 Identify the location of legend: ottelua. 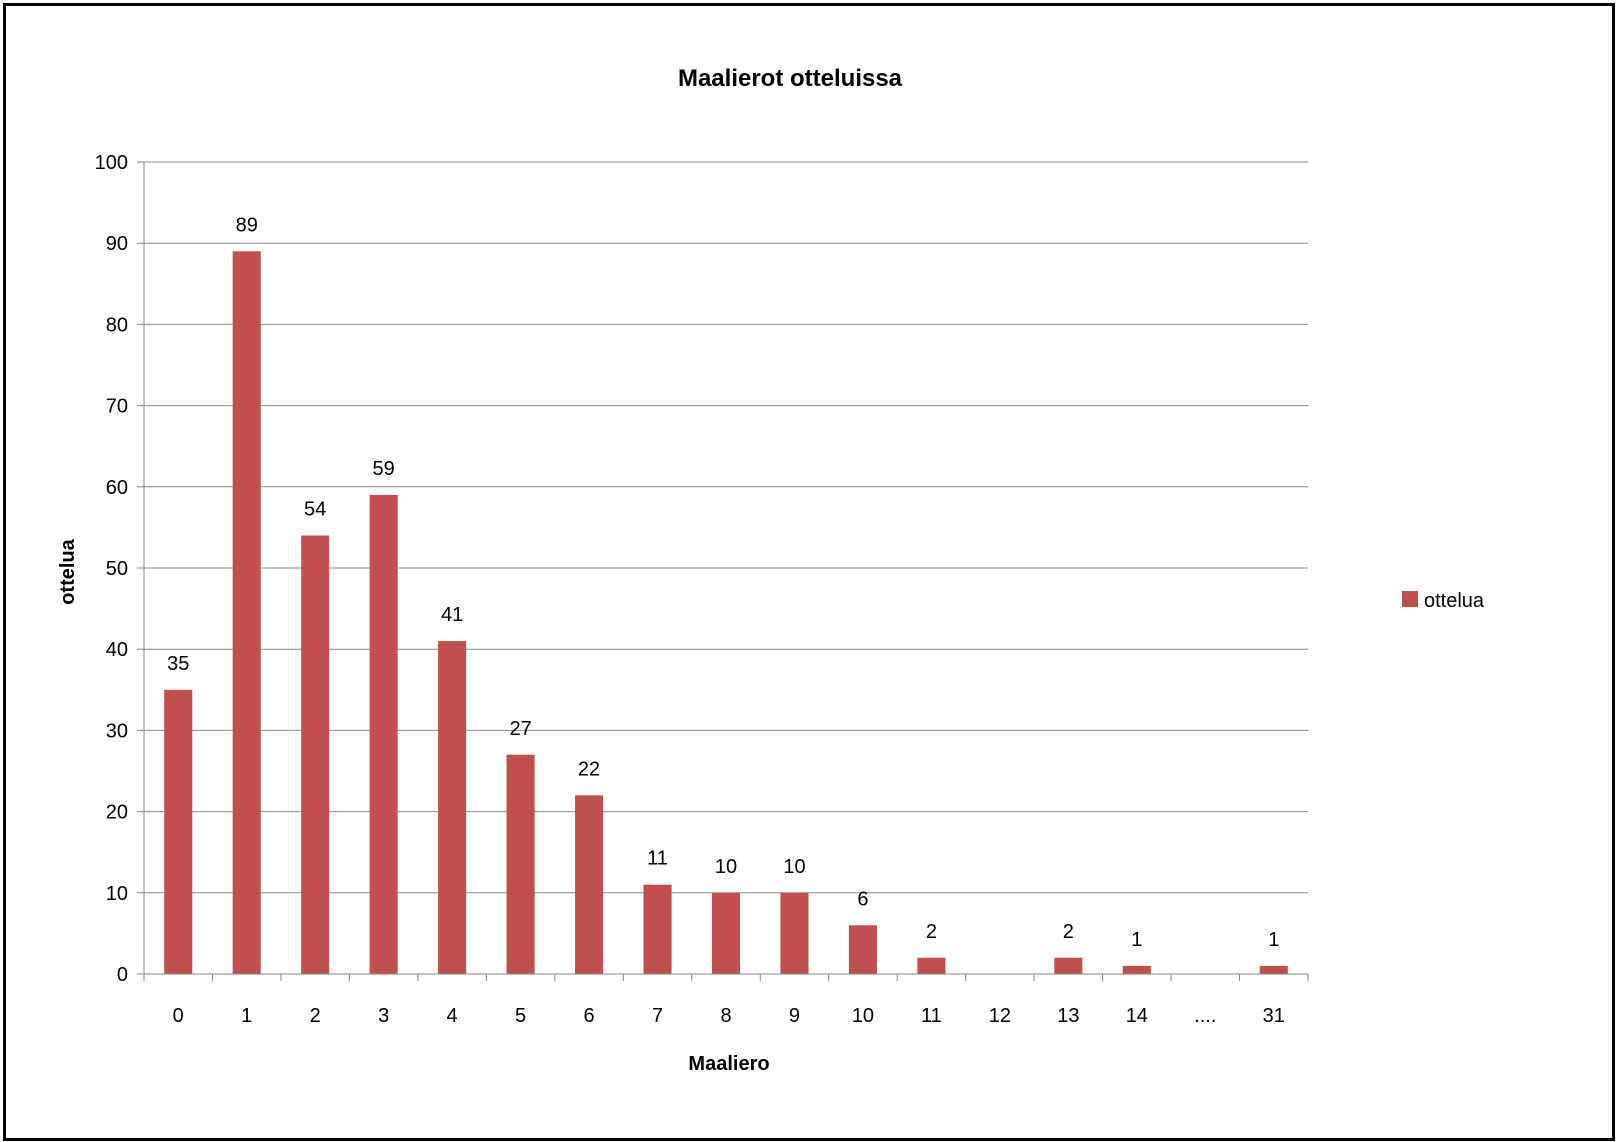
(1443, 601).